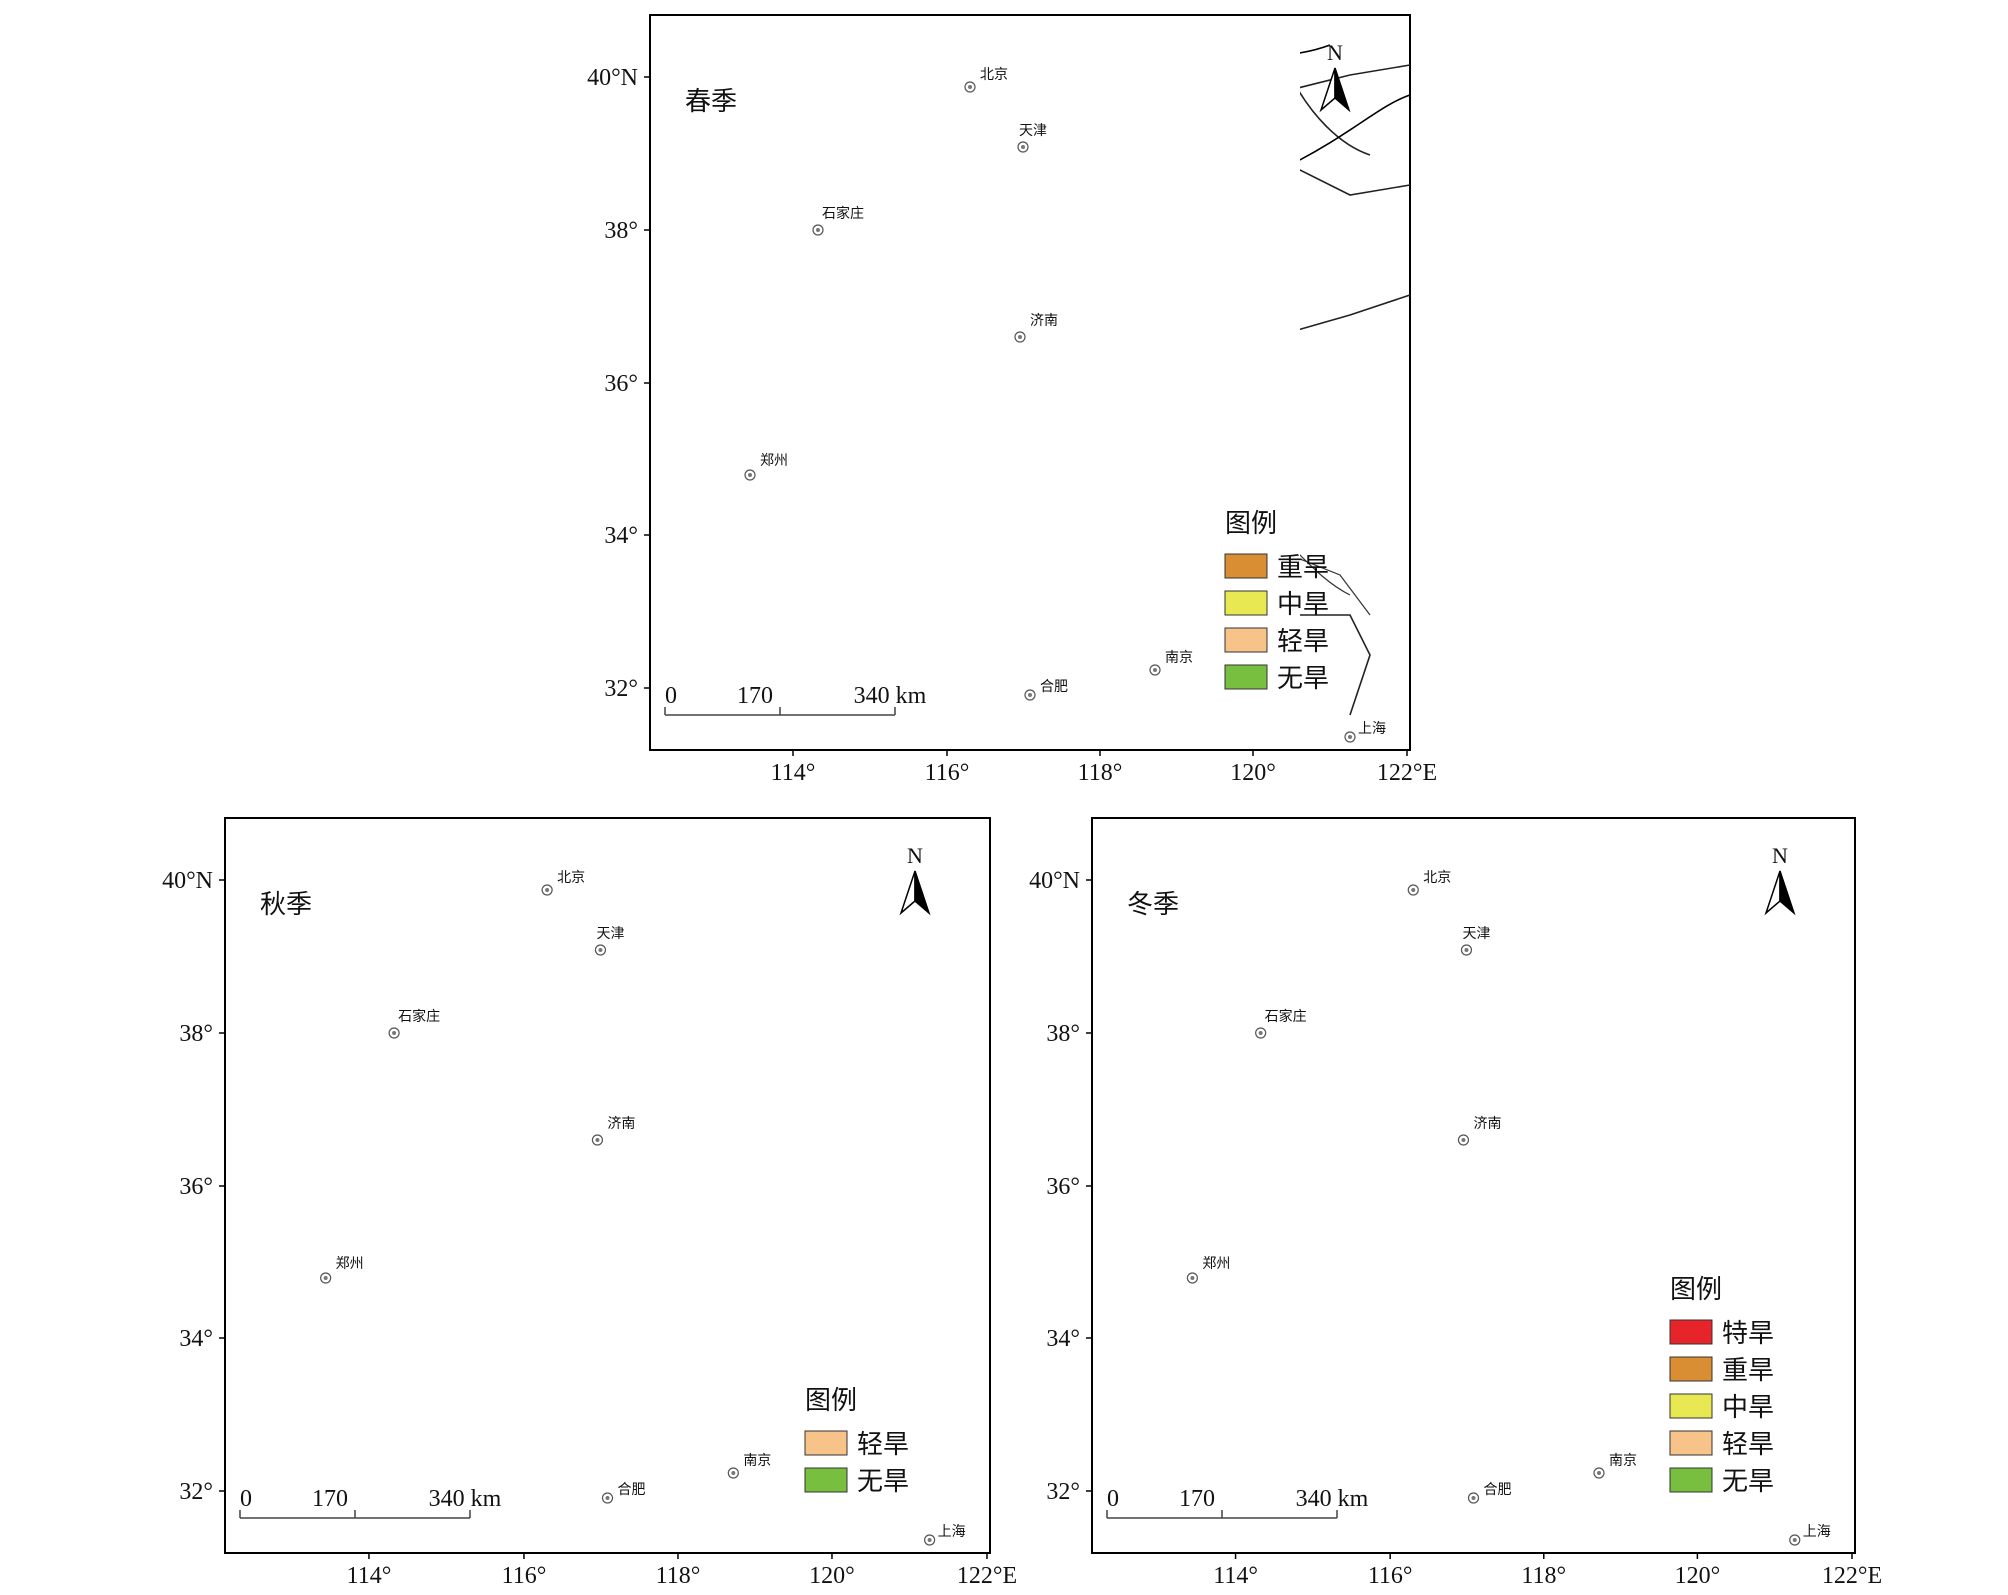 This screenshot has height=1595, width=2008. I want to click on coastline, so click(1355, 102).